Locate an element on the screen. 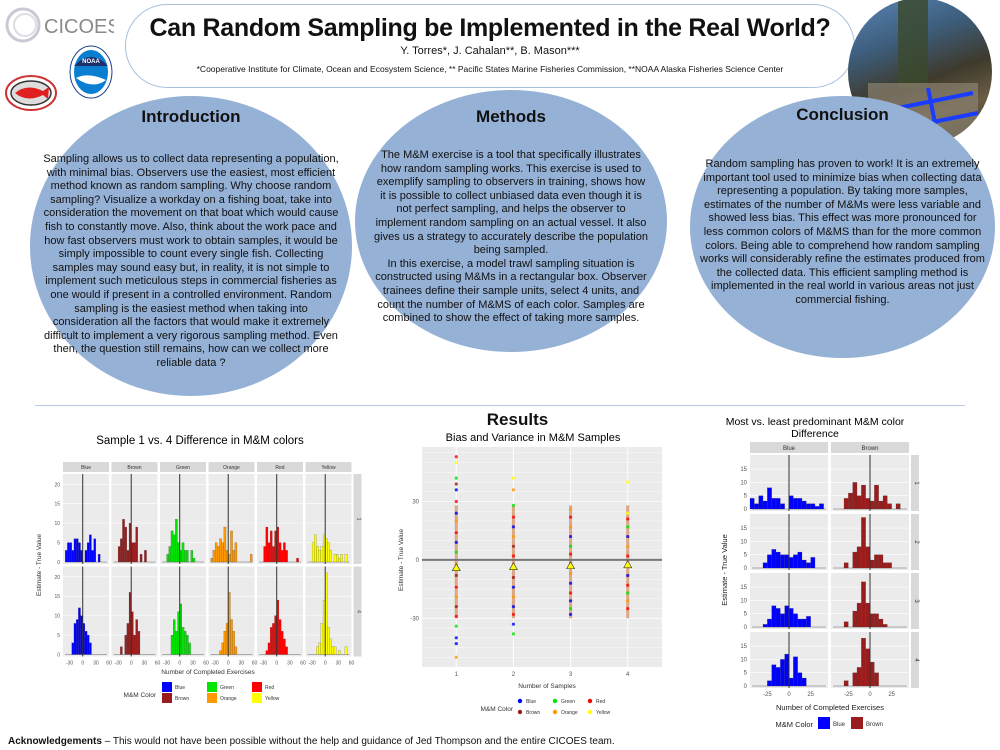  legend-swatch is located at coordinates (857, 723).